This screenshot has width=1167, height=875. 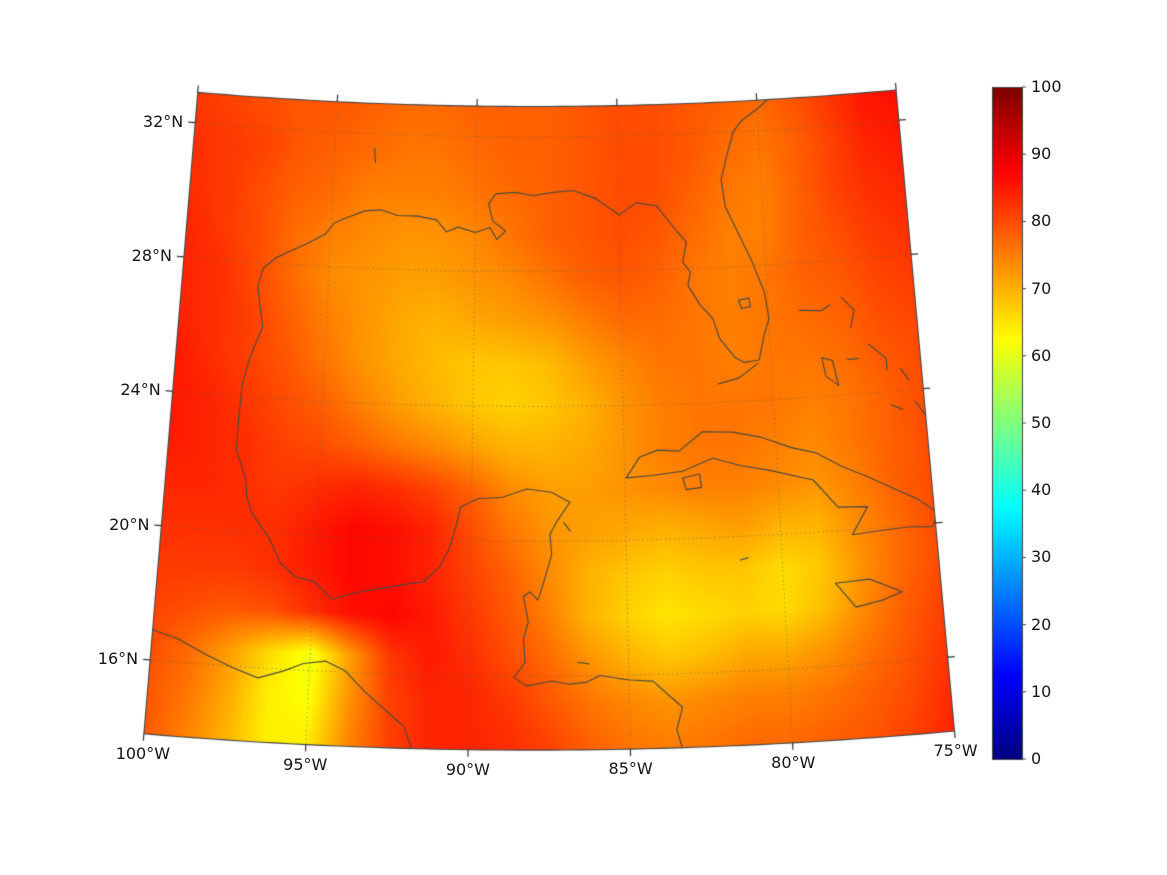 I want to click on colorbar, so click(x=1007, y=423).